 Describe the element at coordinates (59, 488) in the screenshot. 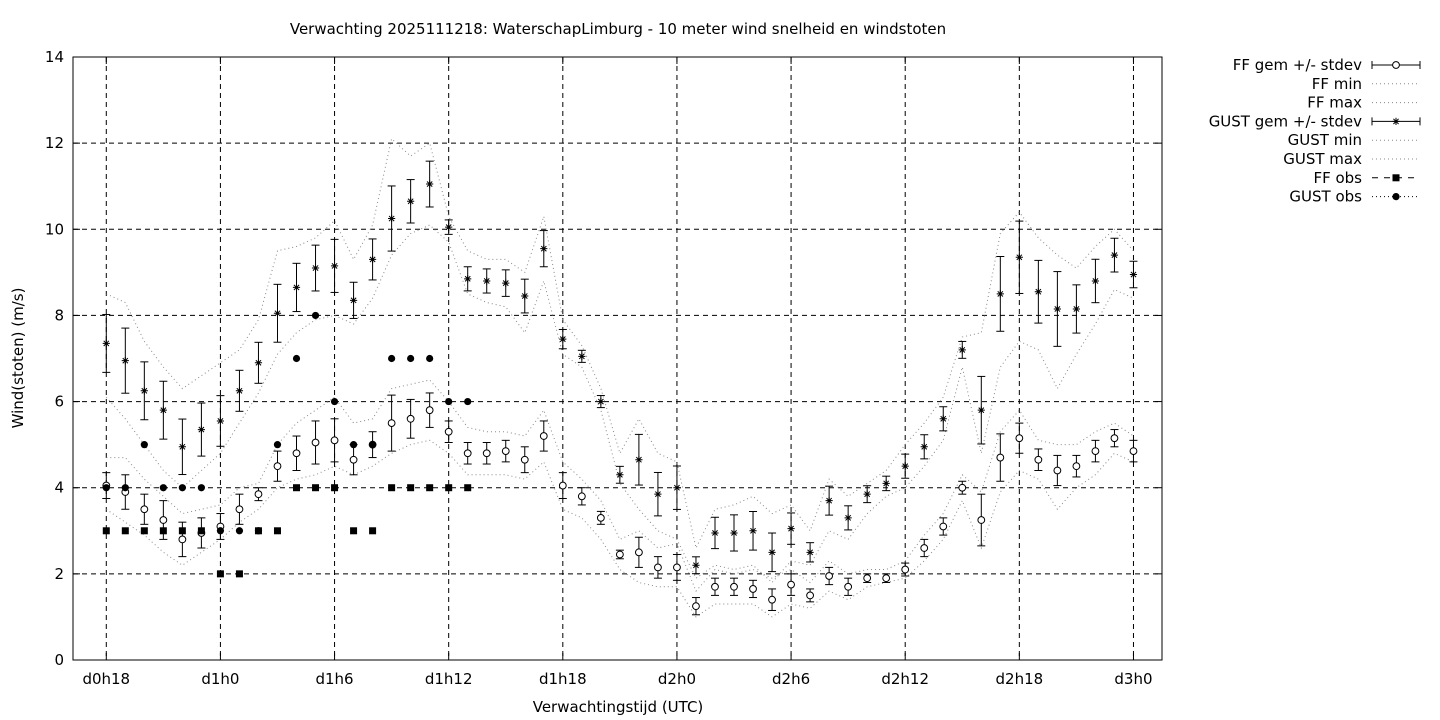

I see `y-tick-label: 4` at that location.